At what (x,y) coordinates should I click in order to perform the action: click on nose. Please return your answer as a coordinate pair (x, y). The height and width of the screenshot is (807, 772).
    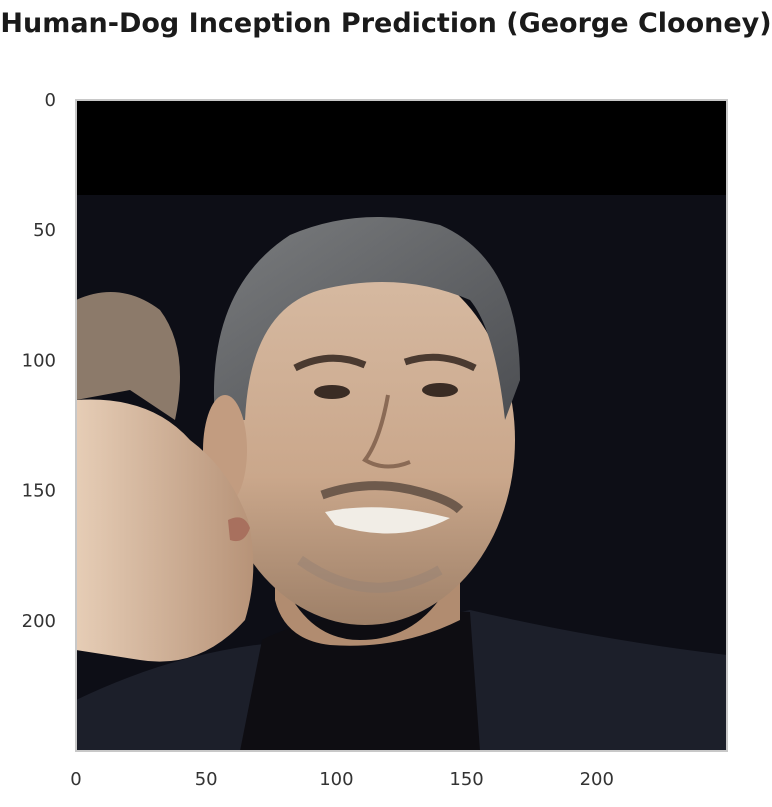
    Looking at the image, I should click on (386, 431).